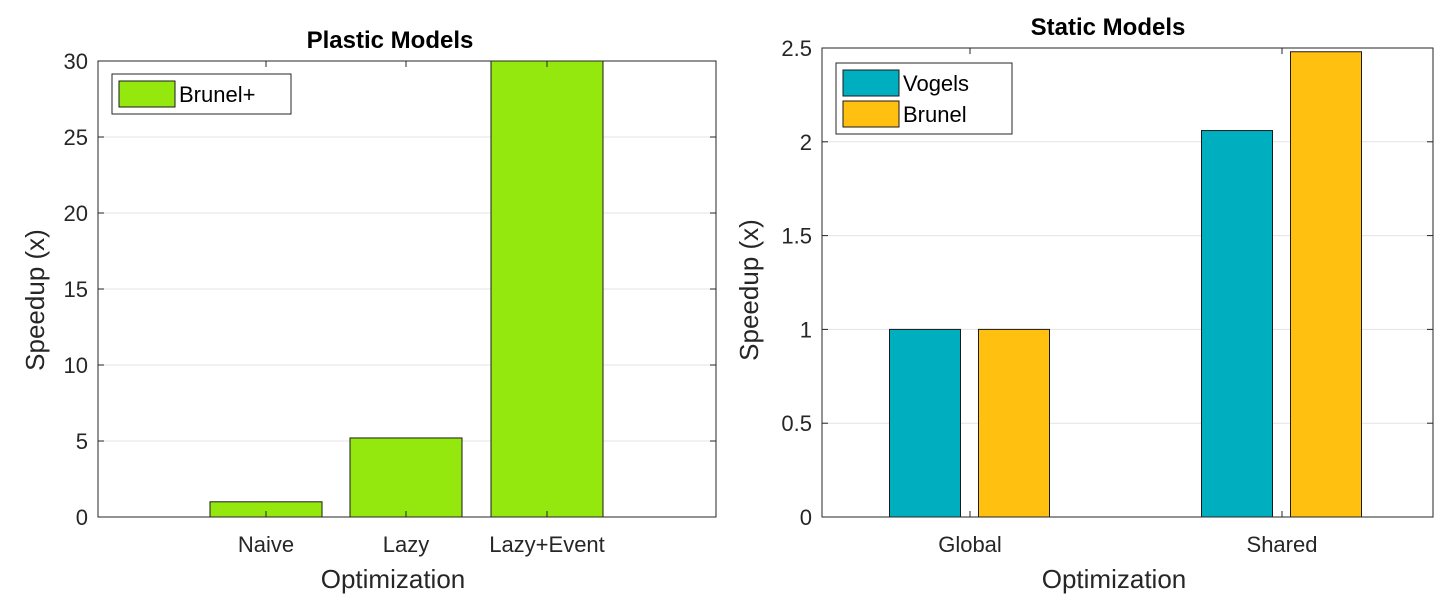 The width and height of the screenshot is (1444, 600). I want to click on x-tick-label: Lazy, so click(406, 544).